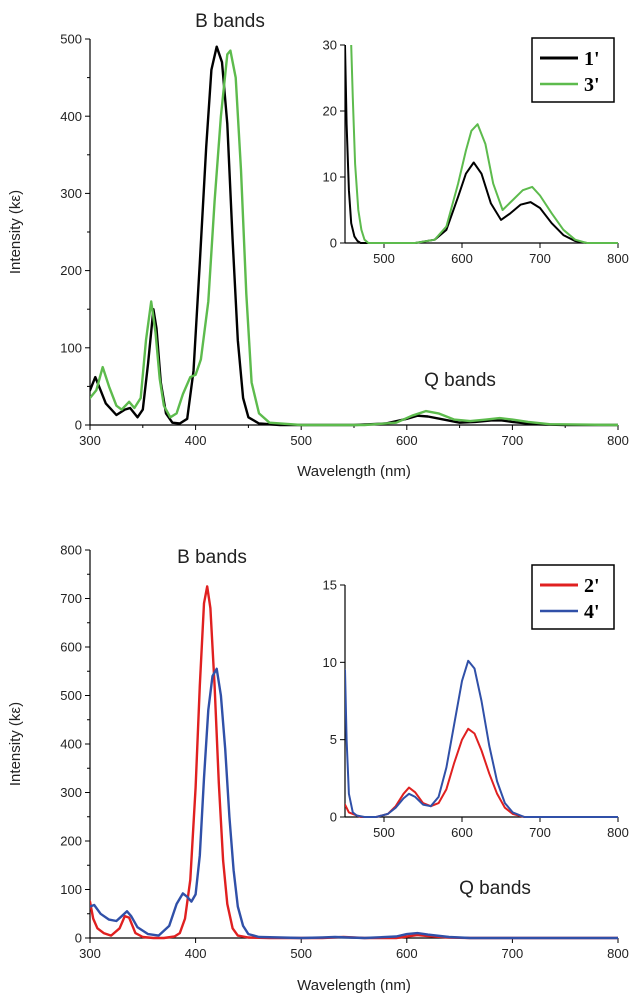 The width and height of the screenshot is (638, 998). I want to click on inset-series-2', so click(481, 772).